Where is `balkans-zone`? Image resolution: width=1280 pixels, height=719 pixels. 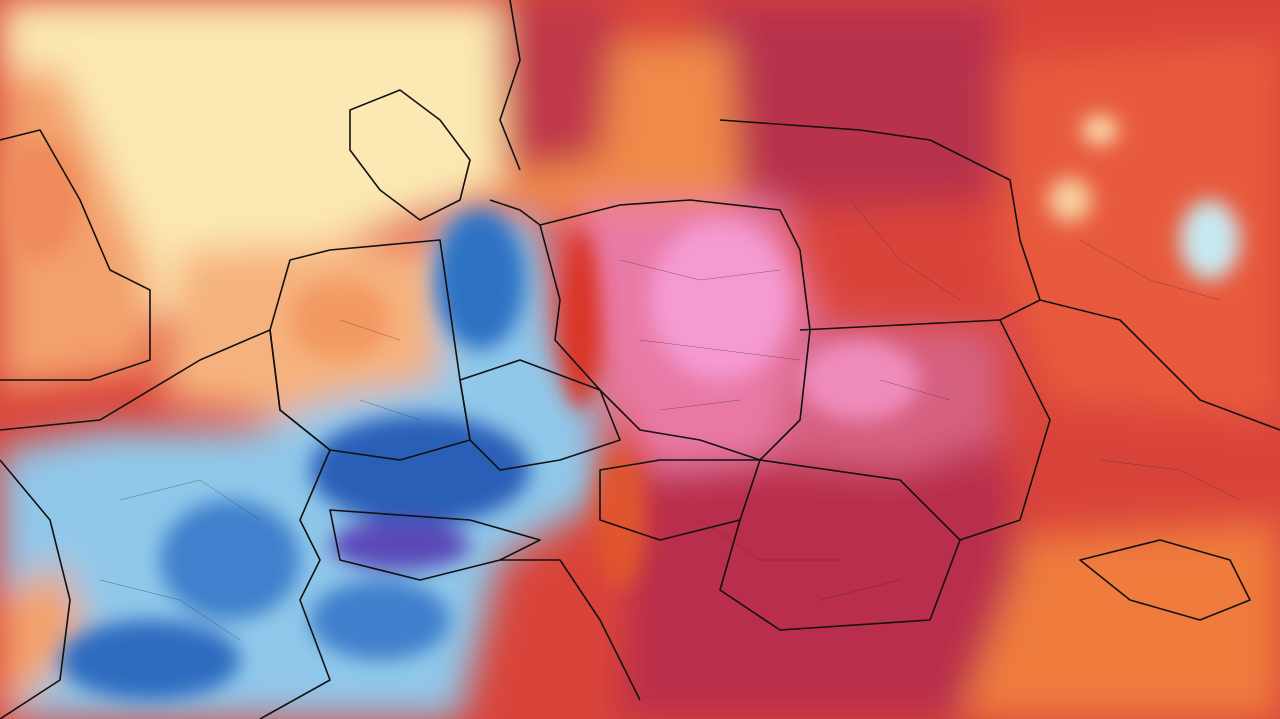 balkans-zone is located at coordinates (820, 569).